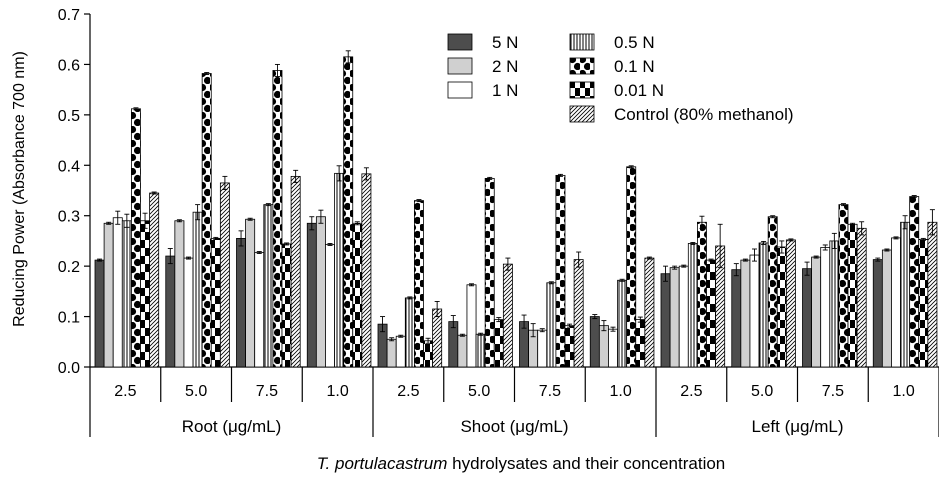 Image resolution: width=939 pixels, height=477 pixels. What do you see at coordinates (69, 318) in the screenshot?
I see `y-tick-label: 0.1` at bounding box center [69, 318].